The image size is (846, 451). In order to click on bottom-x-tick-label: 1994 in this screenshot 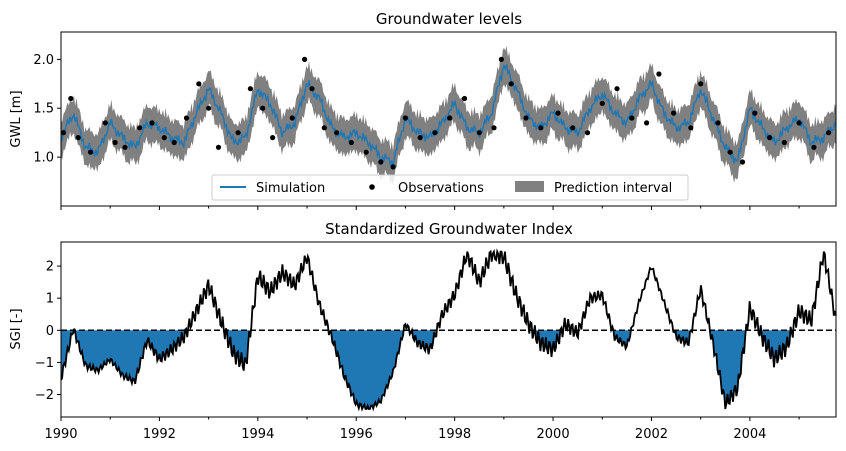, I will do `click(257, 434)`.